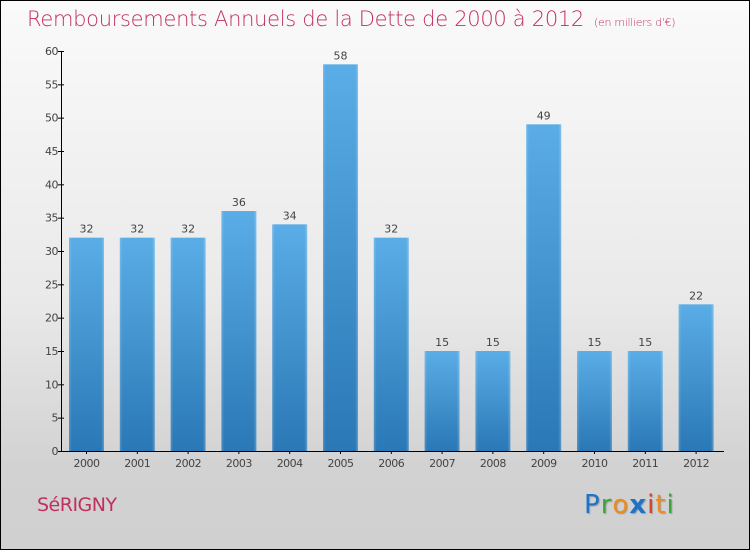  Describe the element at coordinates (341, 463) in the screenshot. I see `x-tick-label-2005: 2005` at that location.